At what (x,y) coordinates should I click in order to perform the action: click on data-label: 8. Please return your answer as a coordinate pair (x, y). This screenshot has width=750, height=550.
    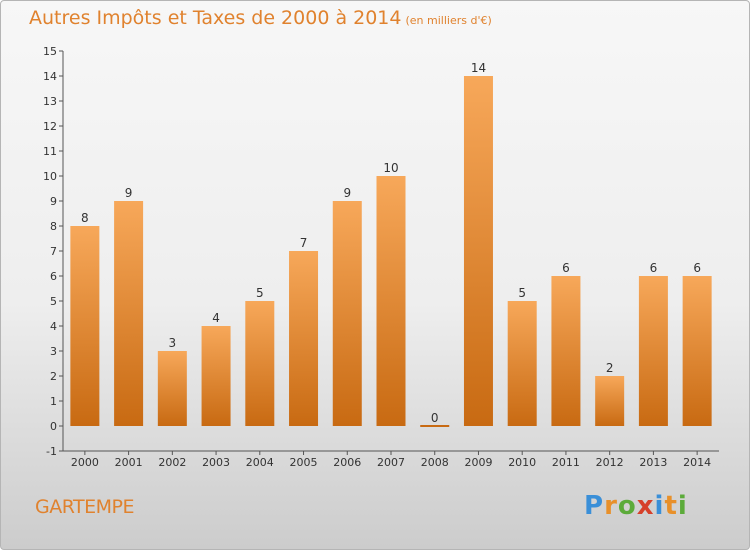
    Looking at the image, I should click on (85, 218).